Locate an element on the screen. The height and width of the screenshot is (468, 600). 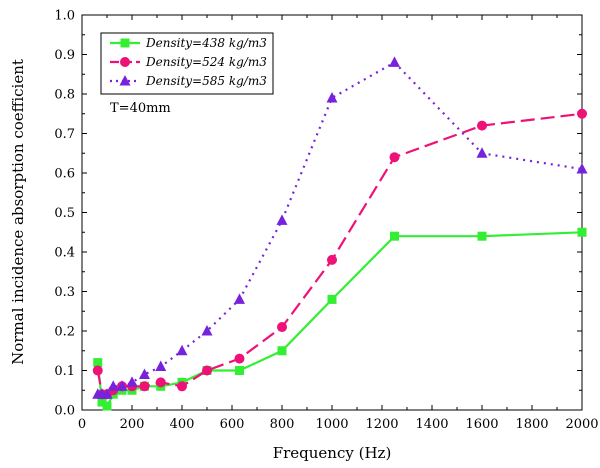
x-tick-label: 1000 is located at coordinates (331, 424).